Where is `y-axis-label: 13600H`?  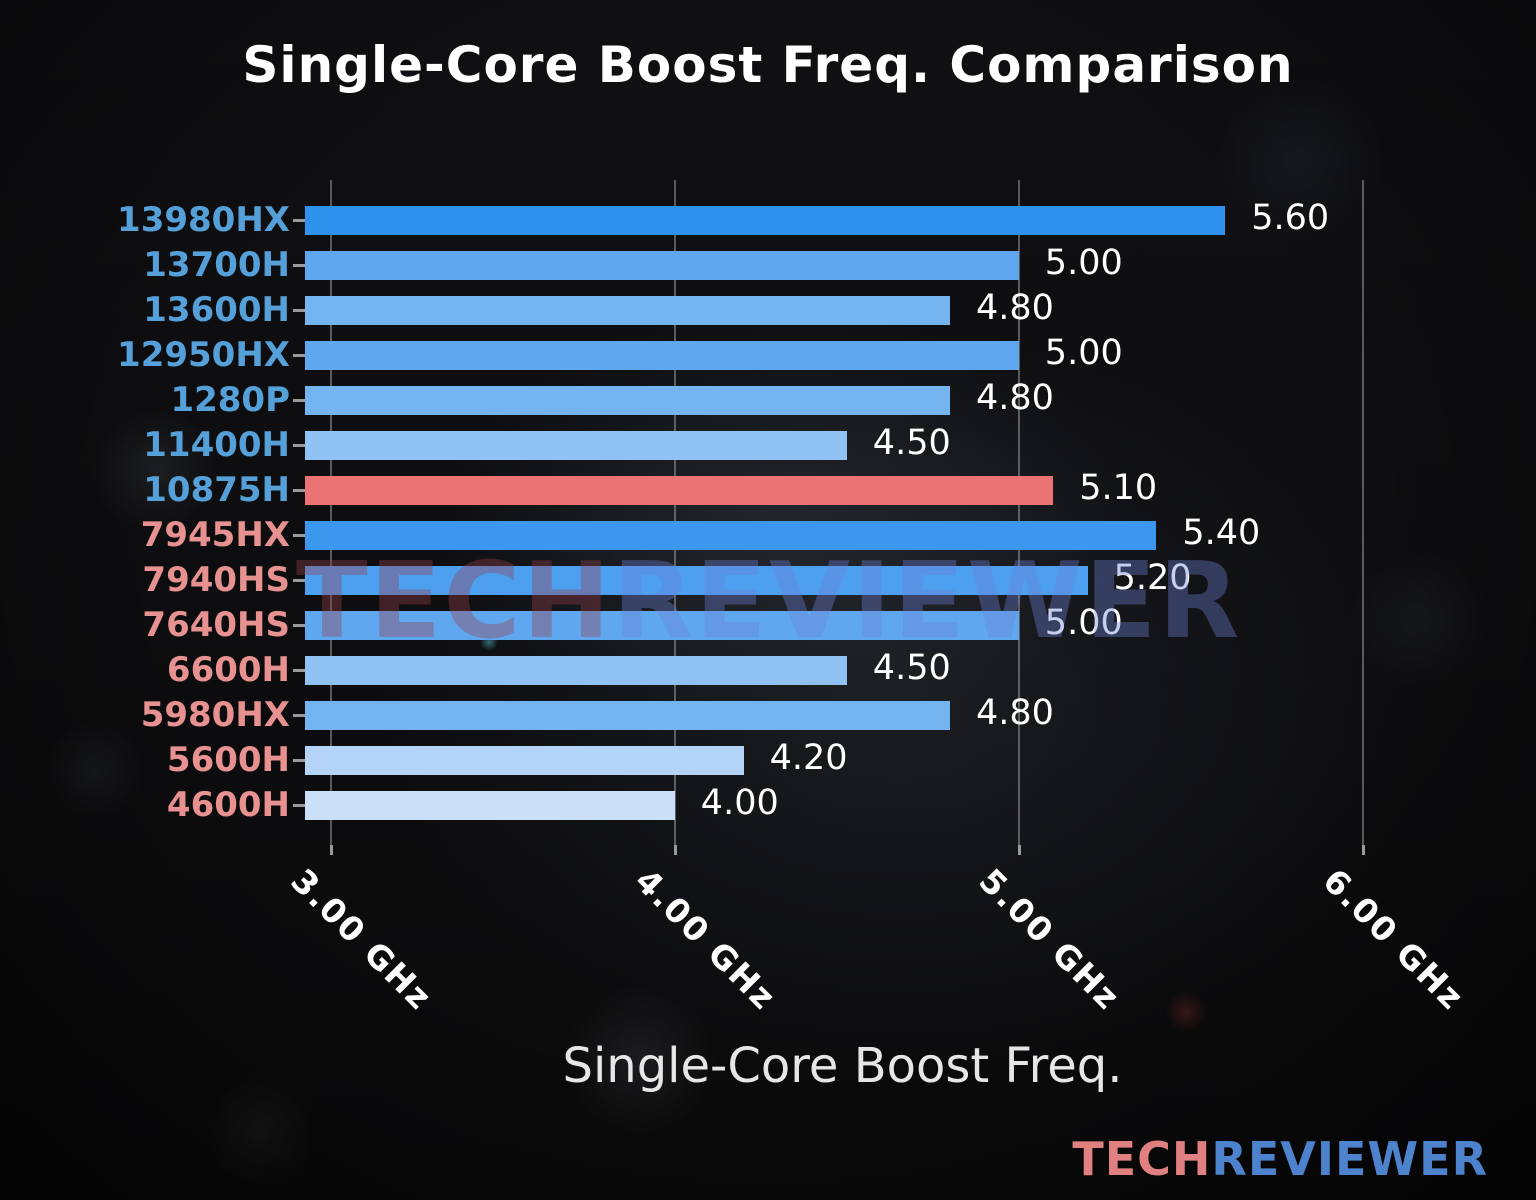
y-axis-label: 13600H is located at coordinates (216, 310).